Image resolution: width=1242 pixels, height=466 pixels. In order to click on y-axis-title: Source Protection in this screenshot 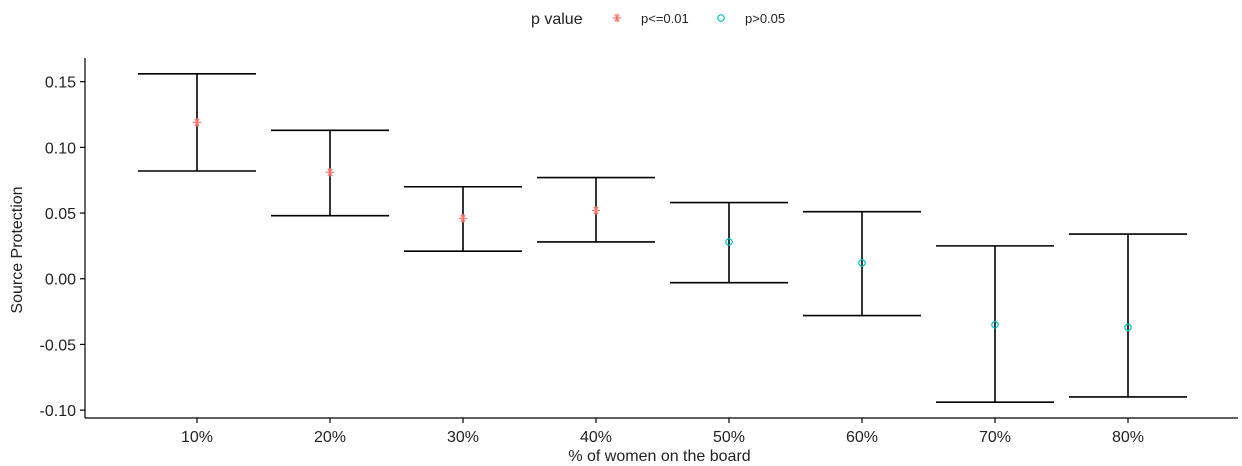, I will do `click(17, 249)`.